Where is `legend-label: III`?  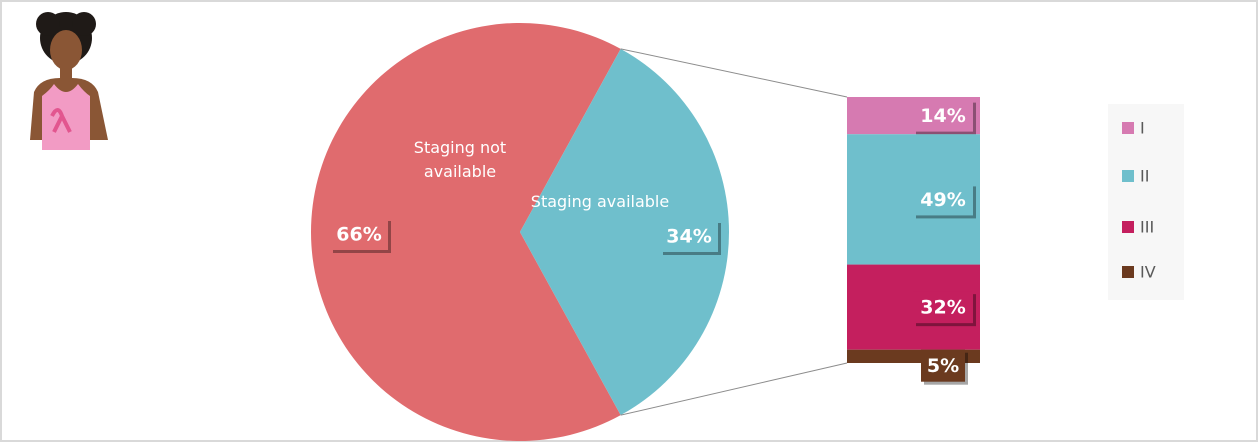
legend-label: III is located at coordinates (1147, 227).